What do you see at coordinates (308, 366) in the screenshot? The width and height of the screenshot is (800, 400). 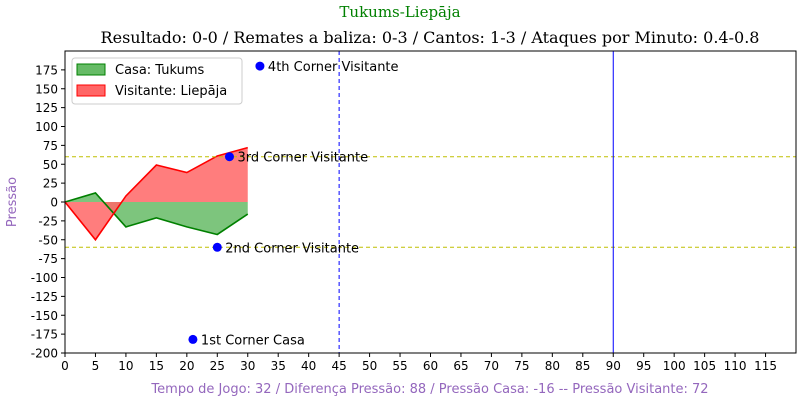 I see `x-tick-label-8: 40` at bounding box center [308, 366].